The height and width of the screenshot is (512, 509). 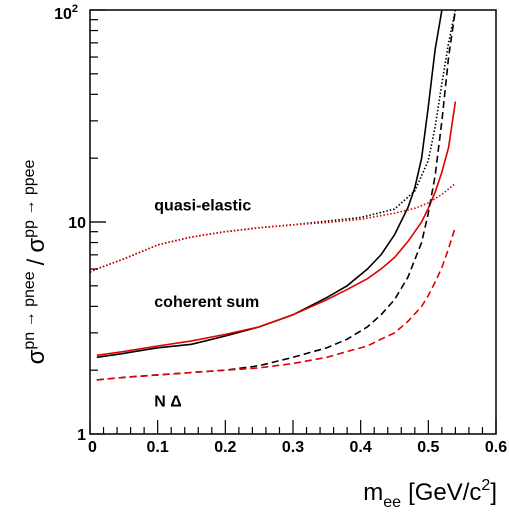 I want to click on x-axis-title-unit-end: ], so click(x=493, y=492).